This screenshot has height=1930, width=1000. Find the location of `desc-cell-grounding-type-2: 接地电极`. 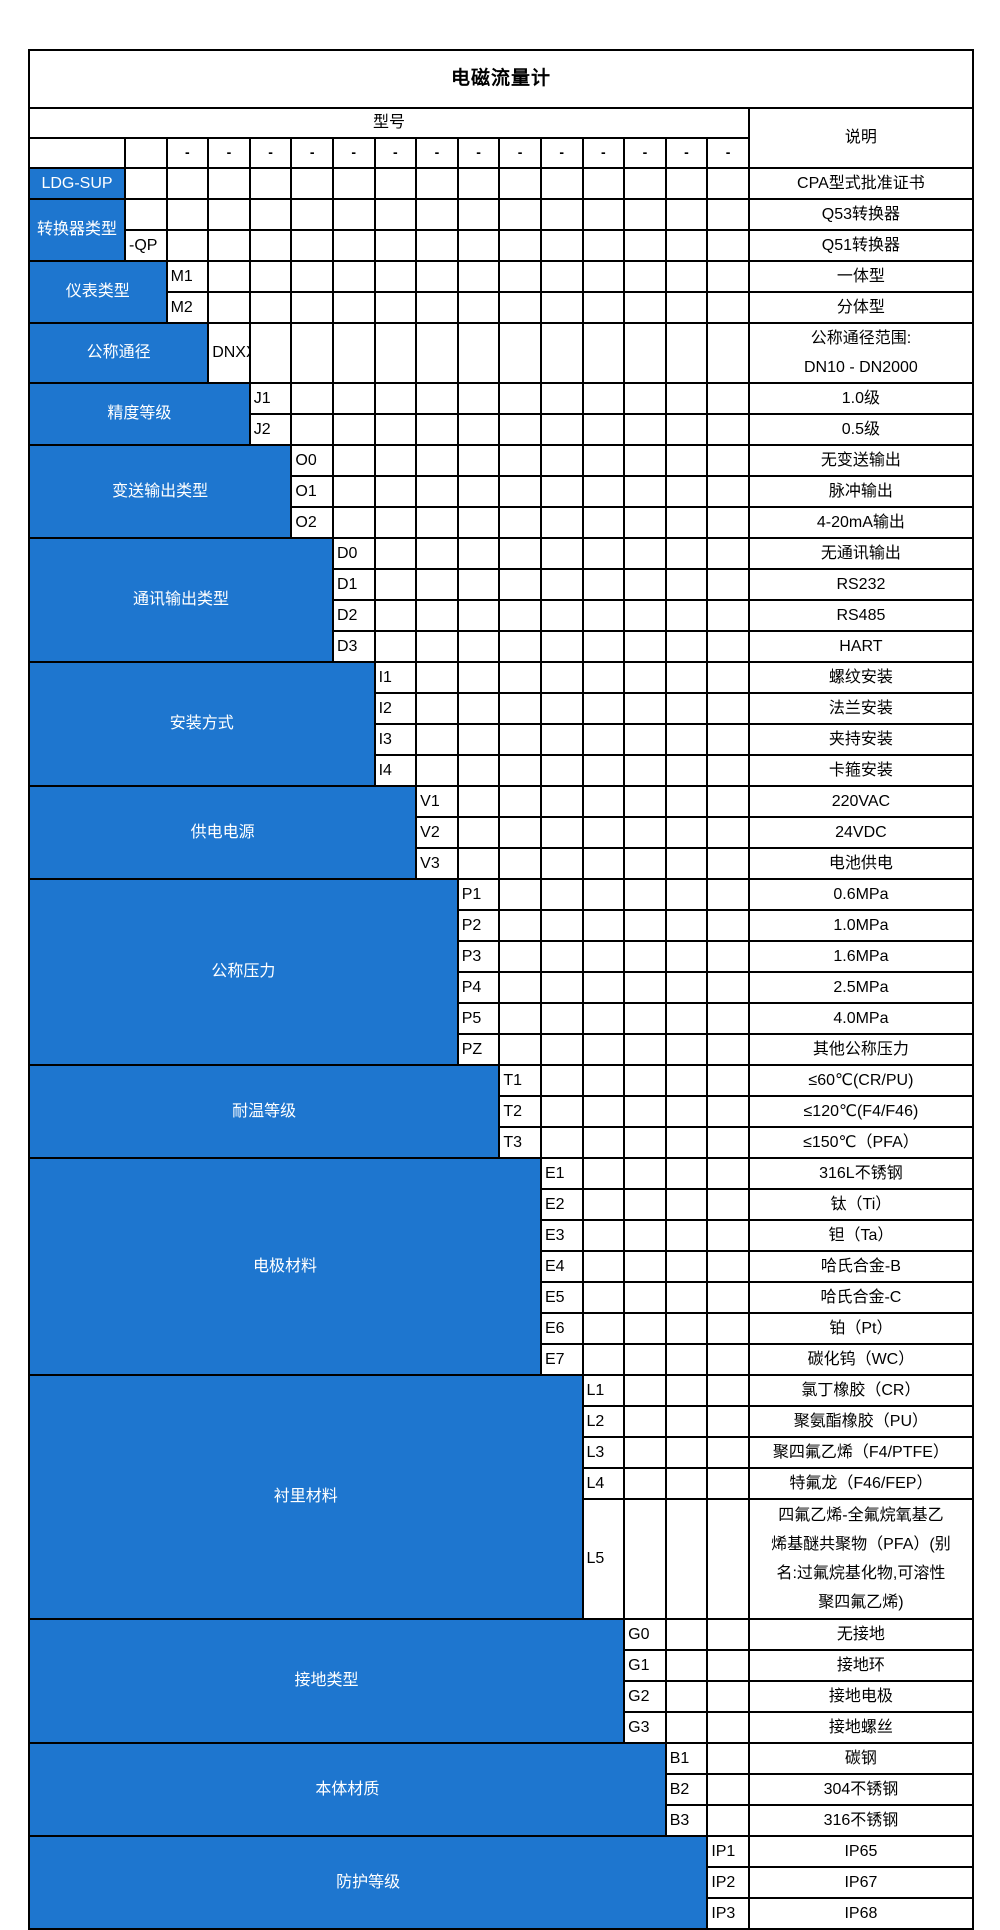

desc-cell-grounding-type-2: 接地电极 is located at coordinates (860, 1696).